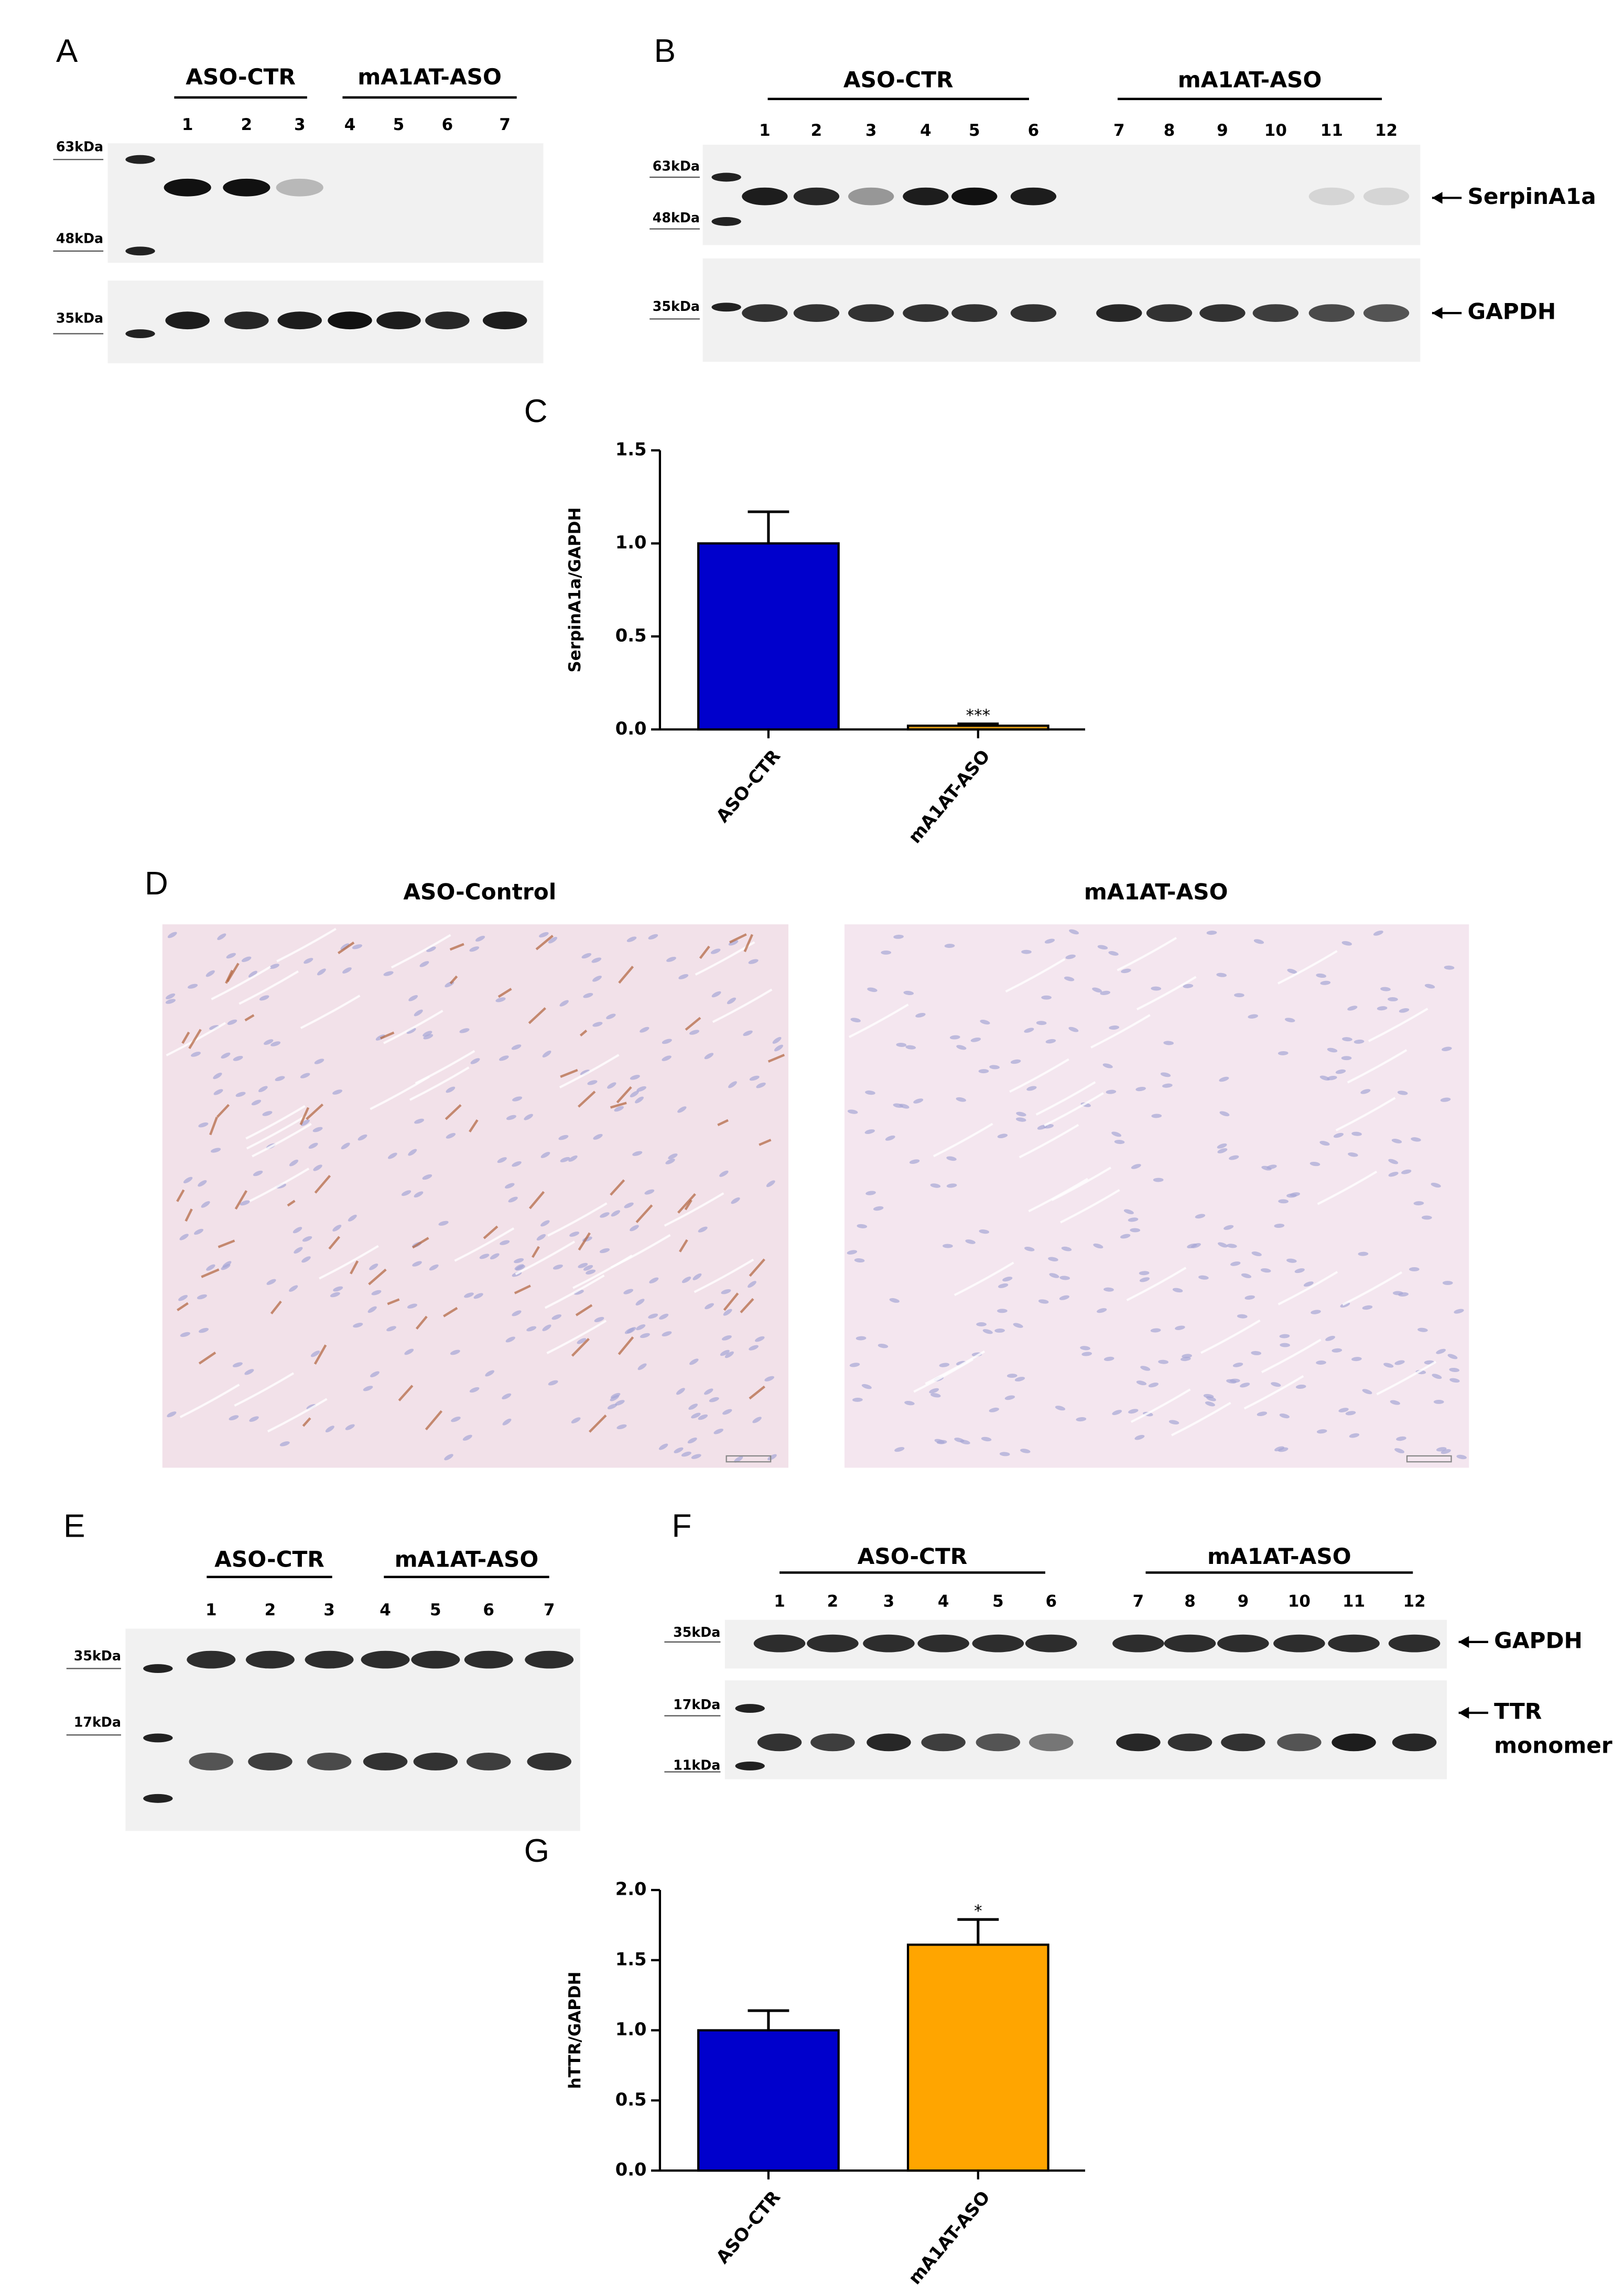  Describe the element at coordinates (575, 591) in the screenshot. I see `y-axis-label: SerpinA1a/GAPDH` at that location.